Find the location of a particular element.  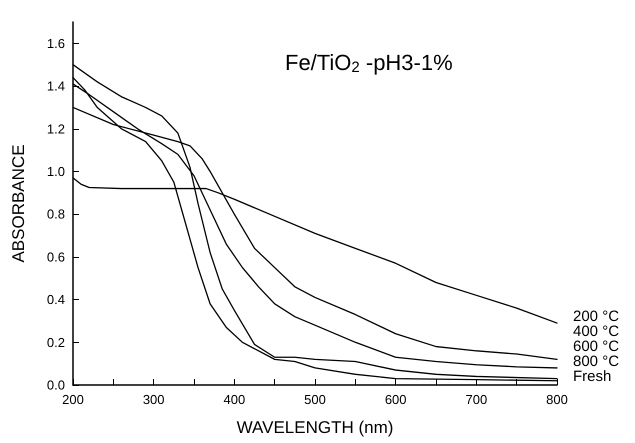

x-tick-label: 400 is located at coordinates (234, 399).